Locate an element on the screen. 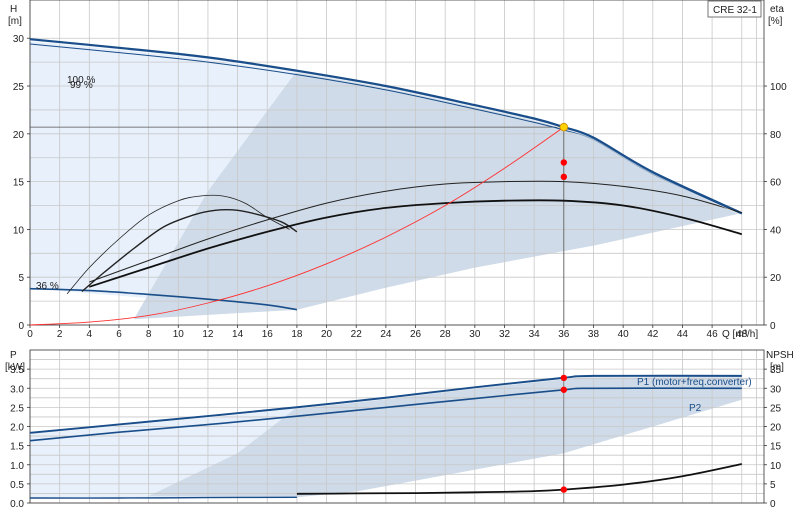  eta-curve-small-a is located at coordinates (178, 244).